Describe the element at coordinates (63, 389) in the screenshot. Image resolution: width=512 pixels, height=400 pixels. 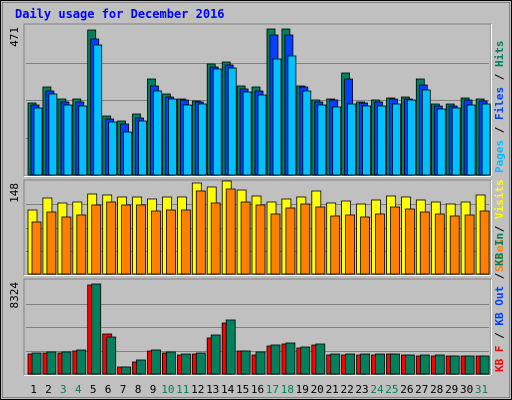
I see `x-label-day-3: 3` at that location.